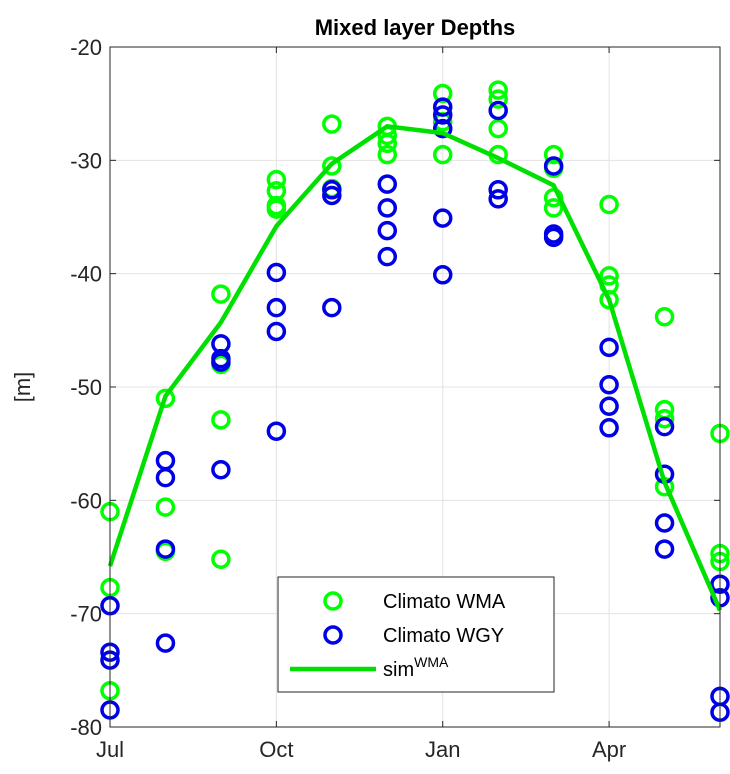  What do you see at coordinates (442, 749) in the screenshot?
I see `x-tick-label: Jan` at bounding box center [442, 749].